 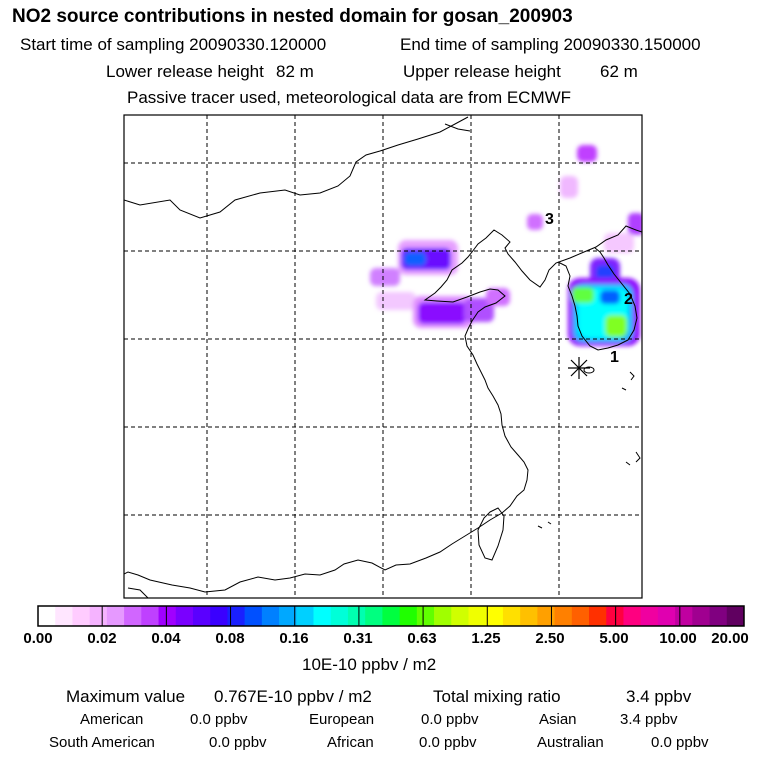 I want to click on region-name: African, so click(x=350, y=742).